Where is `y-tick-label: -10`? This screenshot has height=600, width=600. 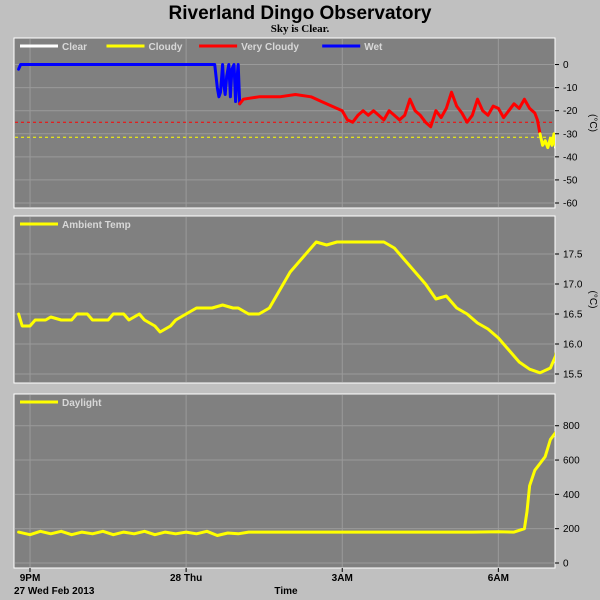
y-tick-label: -10 is located at coordinates (570, 88).